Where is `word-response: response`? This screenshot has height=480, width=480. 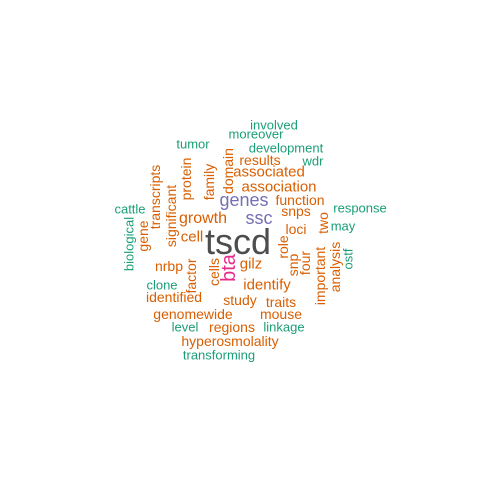 word-response: response is located at coordinates (360, 208).